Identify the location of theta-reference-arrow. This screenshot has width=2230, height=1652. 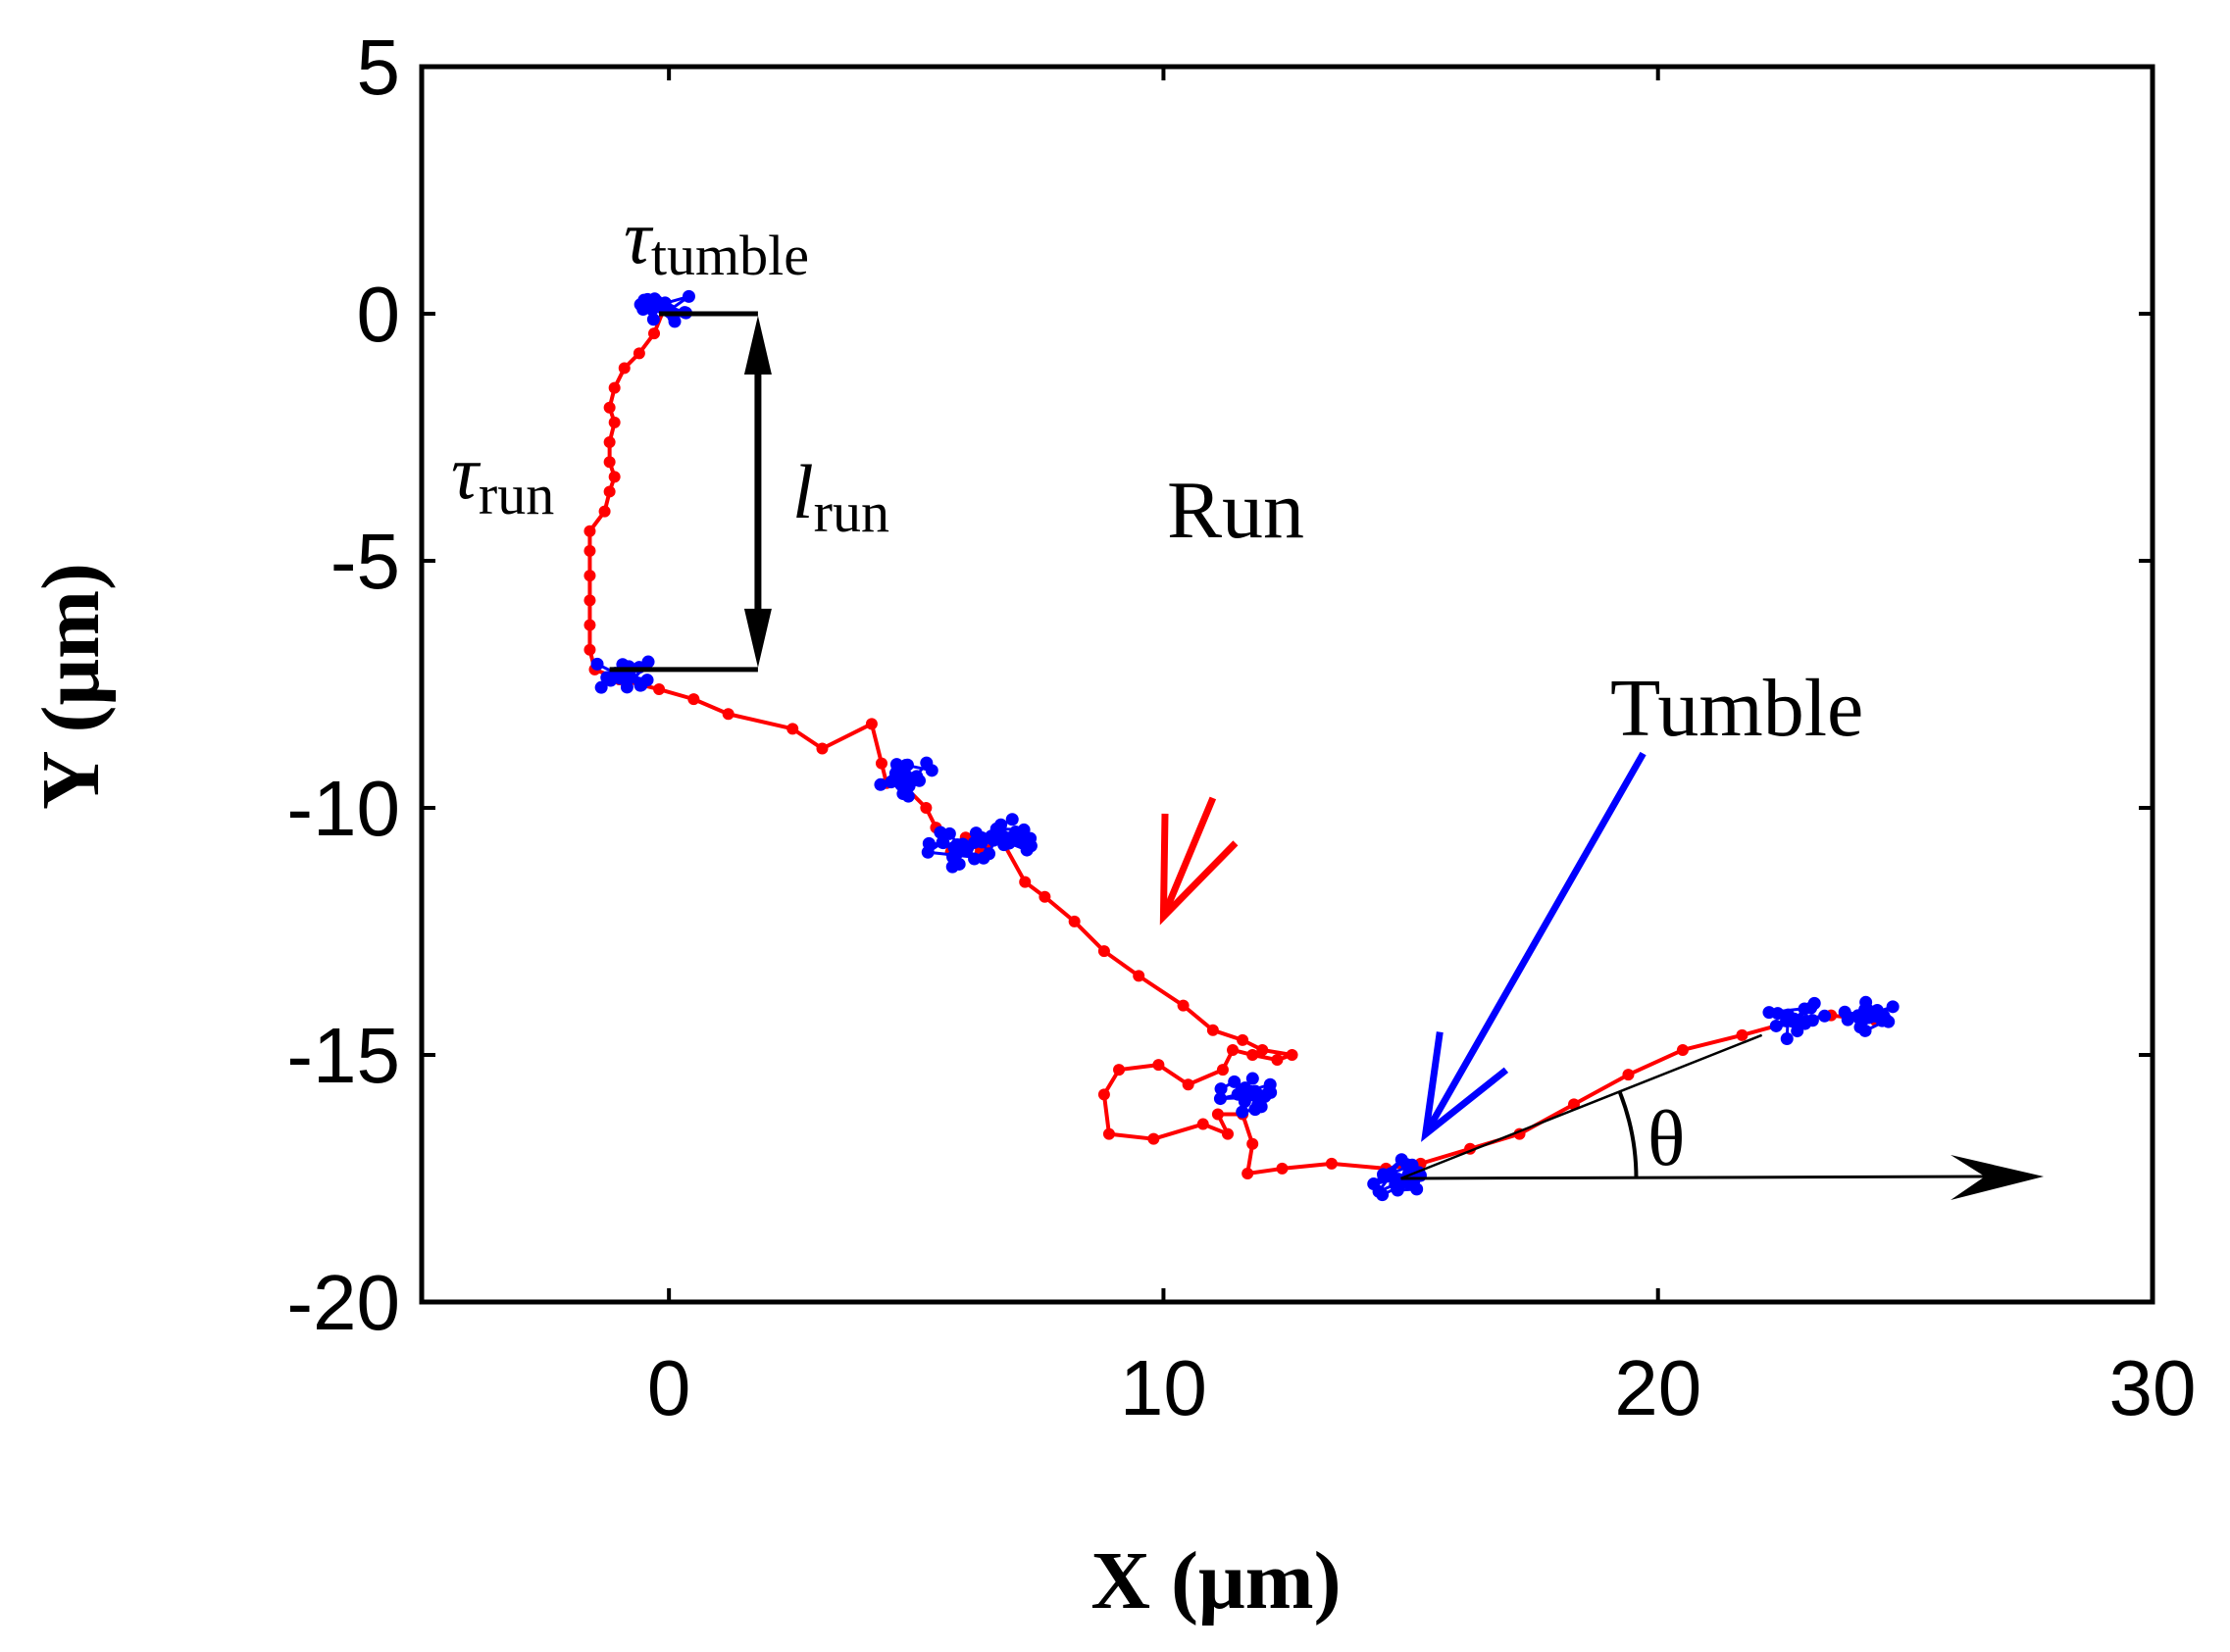
(1693, 1177).